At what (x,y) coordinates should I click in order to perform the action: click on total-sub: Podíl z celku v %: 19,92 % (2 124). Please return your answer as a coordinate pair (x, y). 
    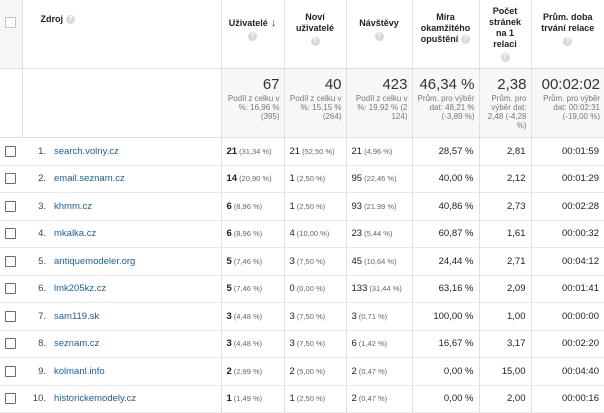
    Looking at the image, I should click on (381, 107).